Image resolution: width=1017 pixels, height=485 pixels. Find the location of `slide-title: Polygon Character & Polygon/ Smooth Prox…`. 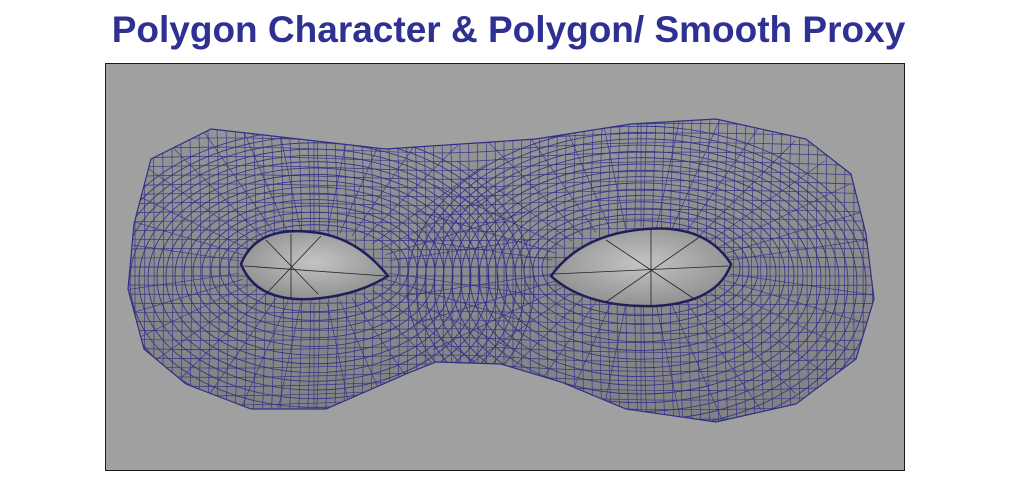

slide-title: Polygon Character & Polygon/ Smooth Prox… is located at coordinates (508, 29).